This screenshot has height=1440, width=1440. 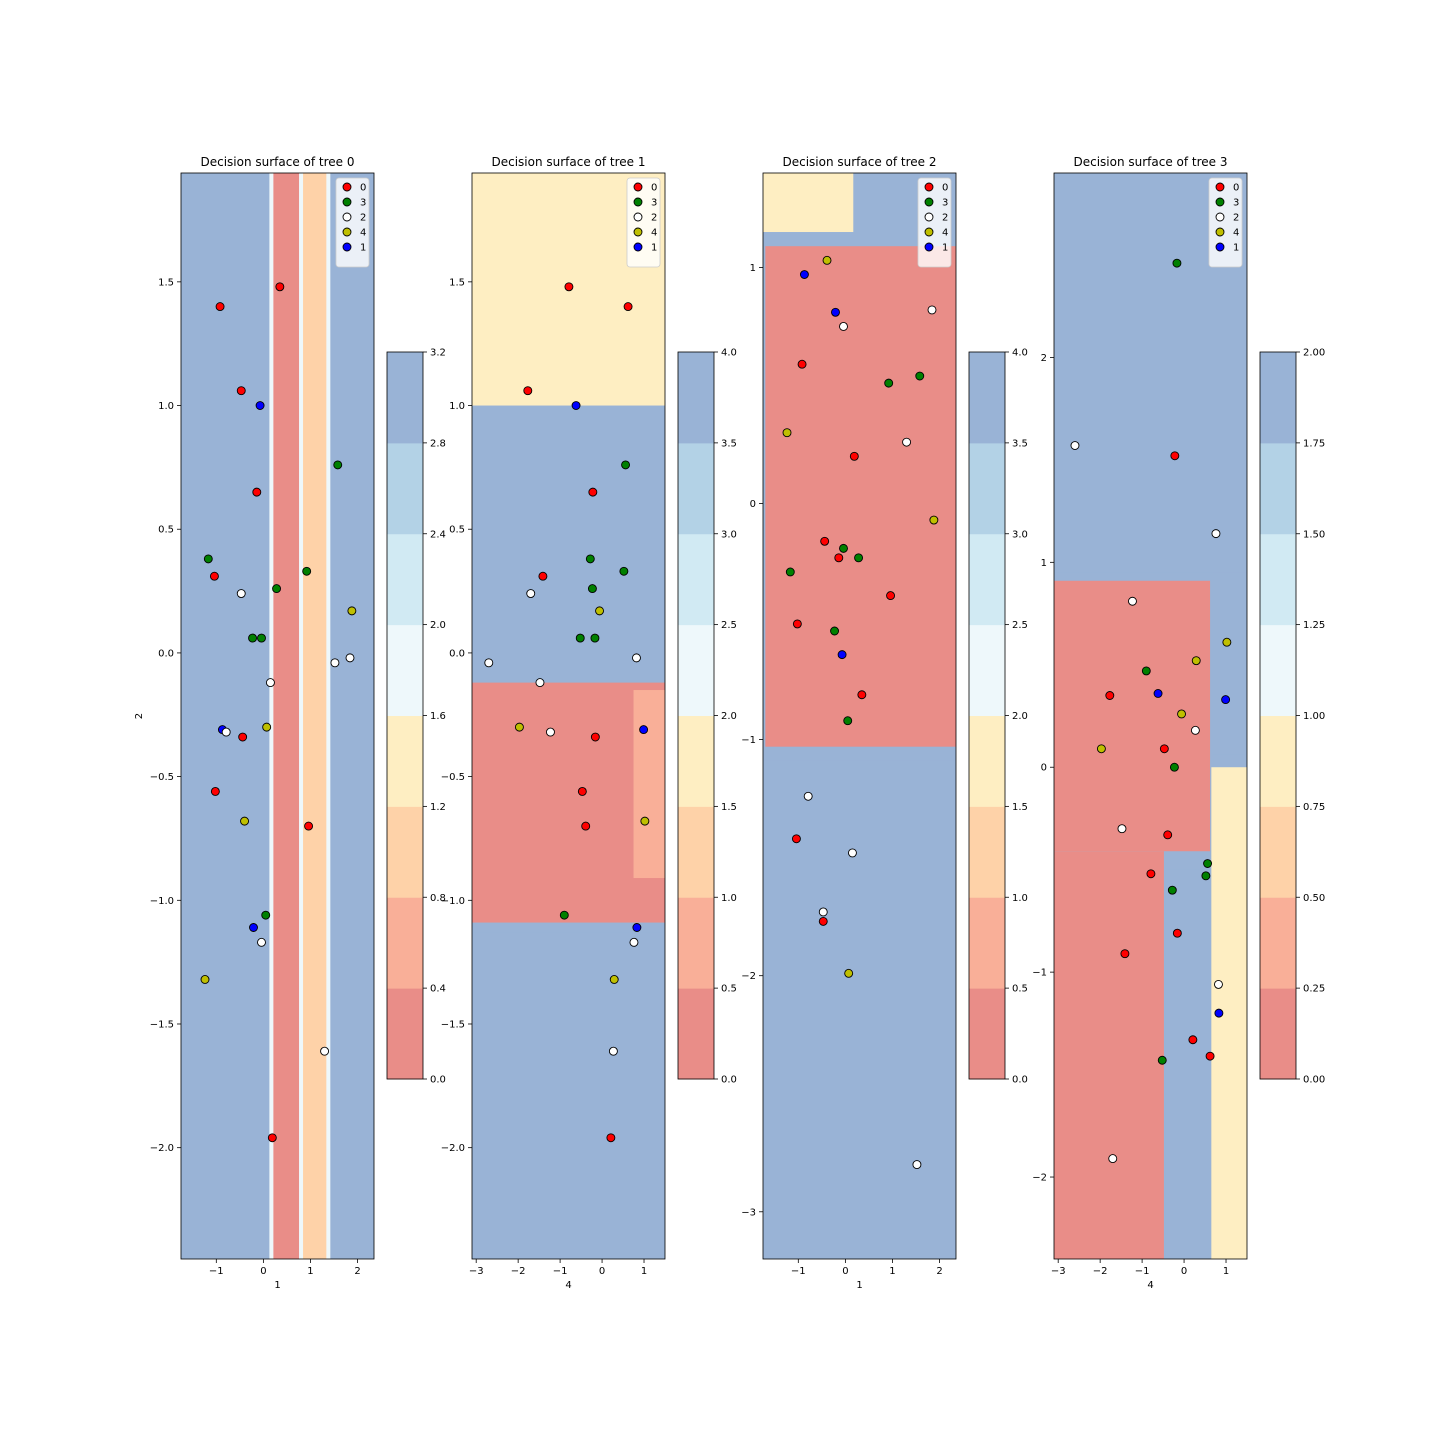 What do you see at coordinates (753, 268) in the screenshot?
I see `y-tick-label: 1` at bounding box center [753, 268].